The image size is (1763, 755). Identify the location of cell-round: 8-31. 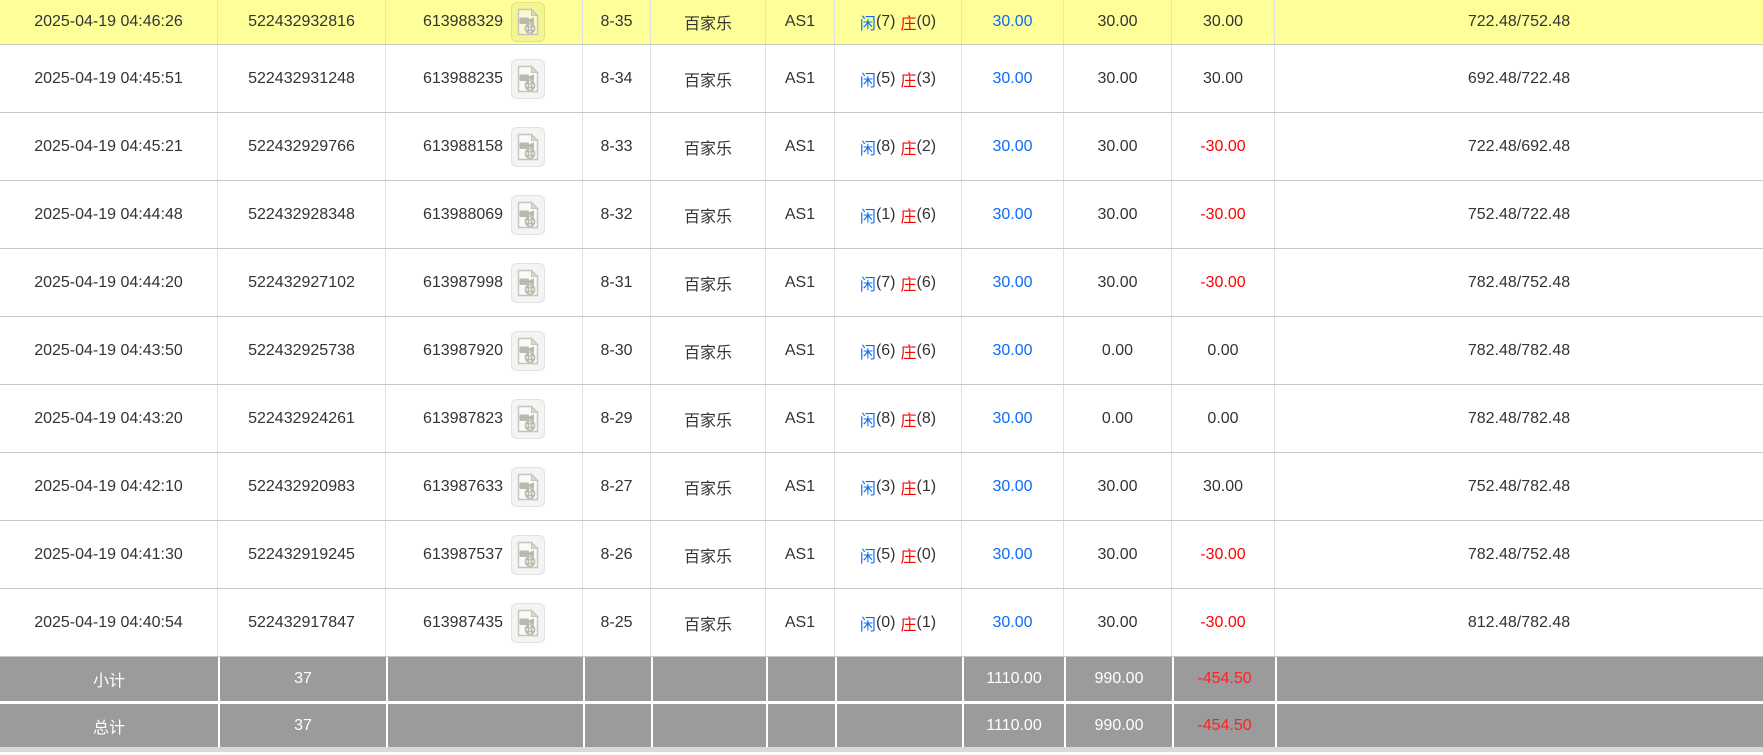
(617, 282).